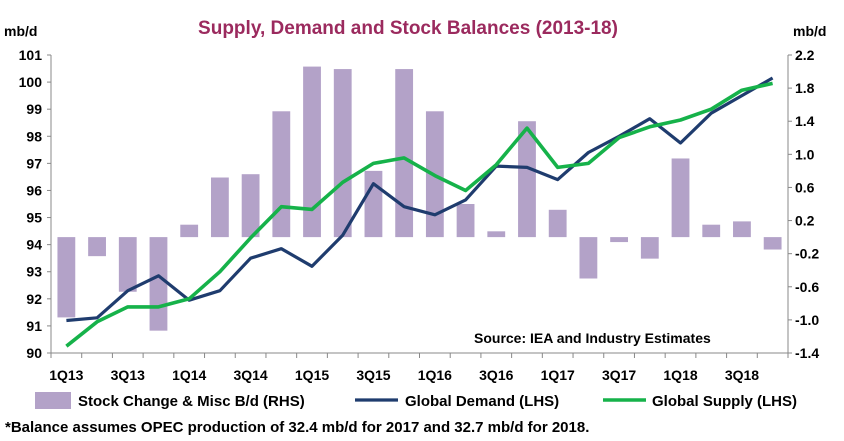 Image resolution: width=844 pixels, height=441 pixels. I want to click on stock-change-bar-2Q15, so click(342, 153).